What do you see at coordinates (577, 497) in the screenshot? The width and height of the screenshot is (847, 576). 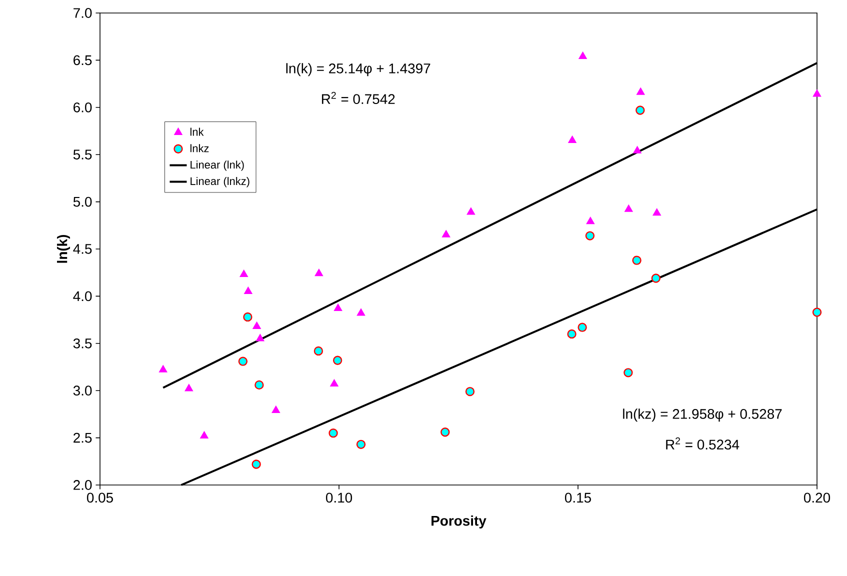 I see `x-tick-label: 0.15` at bounding box center [577, 497].